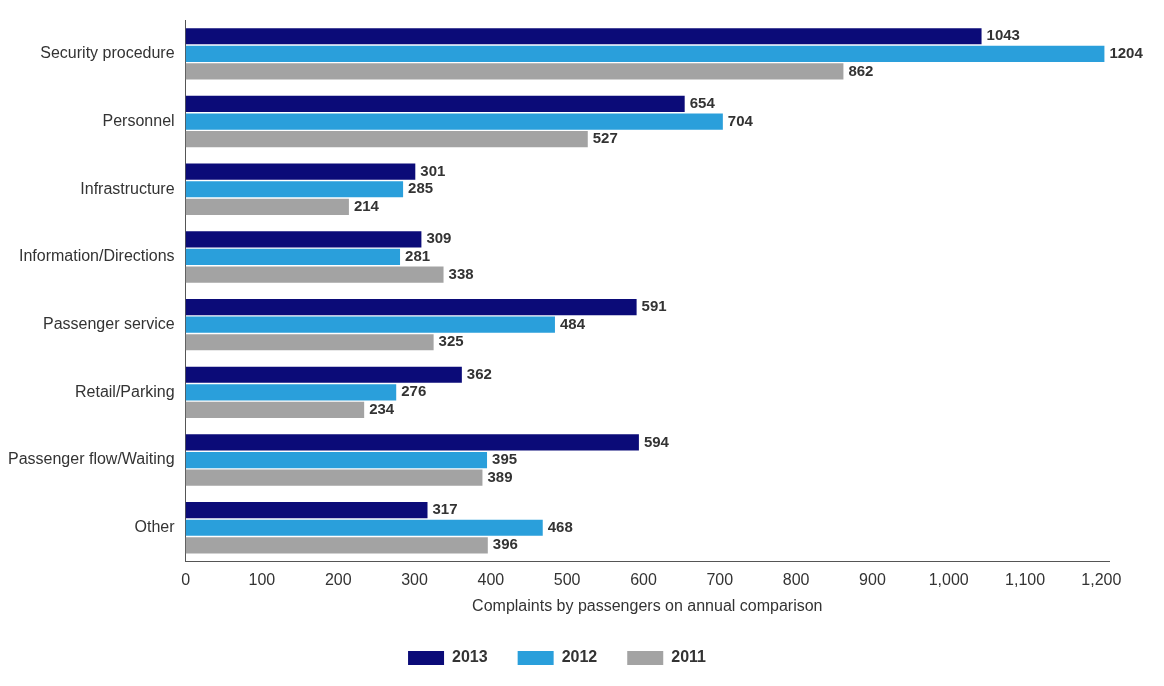  I want to click on x-axis-title: Complaints by passengers on annual comparison, so click(647, 605).